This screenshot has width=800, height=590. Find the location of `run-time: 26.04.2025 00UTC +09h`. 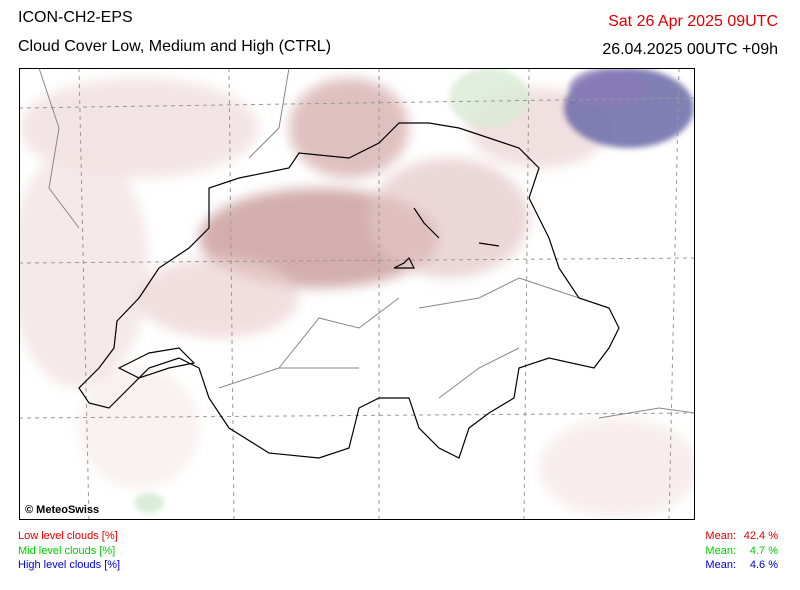

run-time: 26.04.2025 00UTC +09h is located at coordinates (690, 49).